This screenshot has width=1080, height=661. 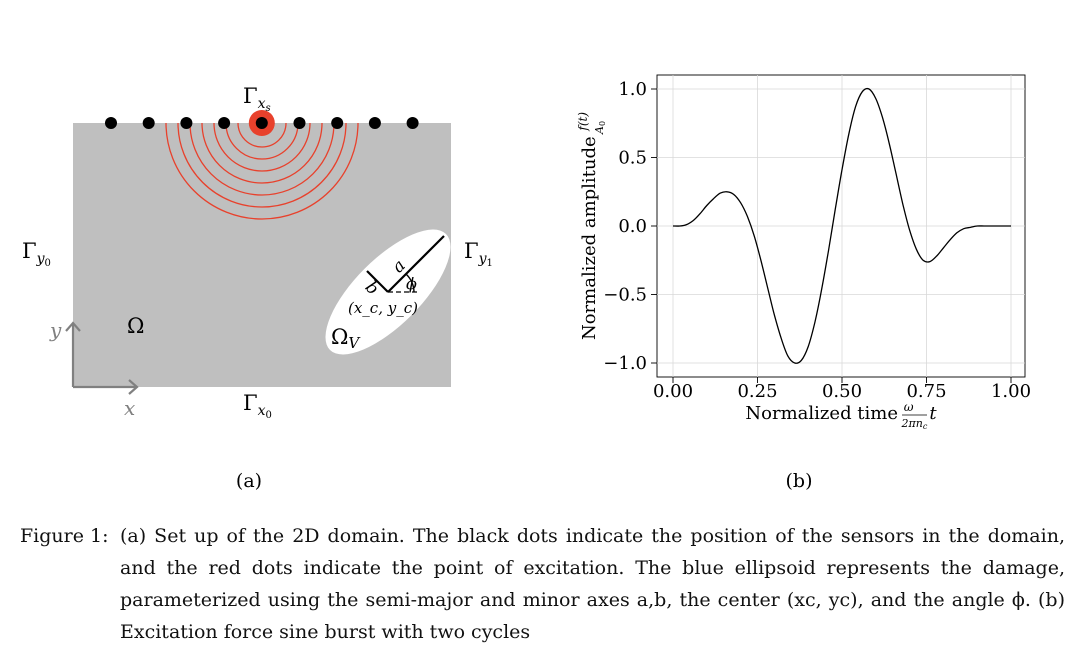 I want to click on y-axis-arrow-icon, so click(x=73, y=326).